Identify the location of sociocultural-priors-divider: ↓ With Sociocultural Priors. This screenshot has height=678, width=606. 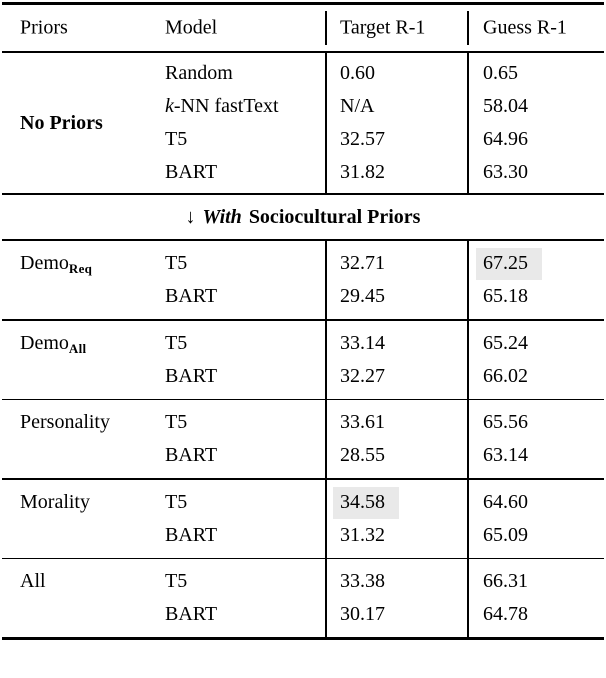
(303, 217).